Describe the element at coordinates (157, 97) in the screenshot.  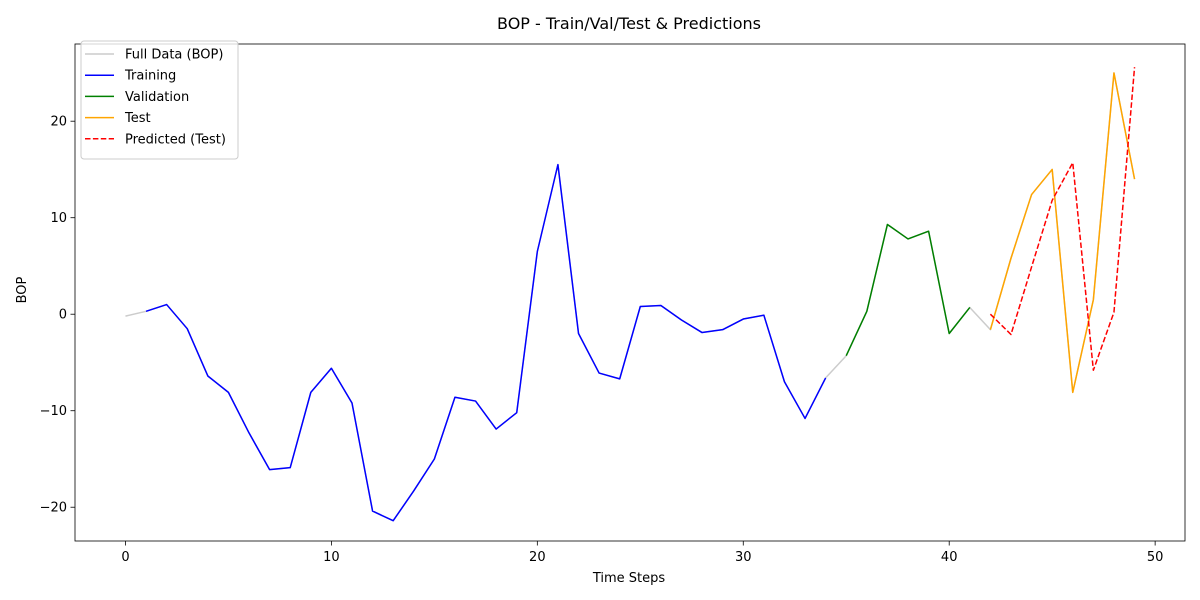
I see `legend-entry-label: Validation` at that location.